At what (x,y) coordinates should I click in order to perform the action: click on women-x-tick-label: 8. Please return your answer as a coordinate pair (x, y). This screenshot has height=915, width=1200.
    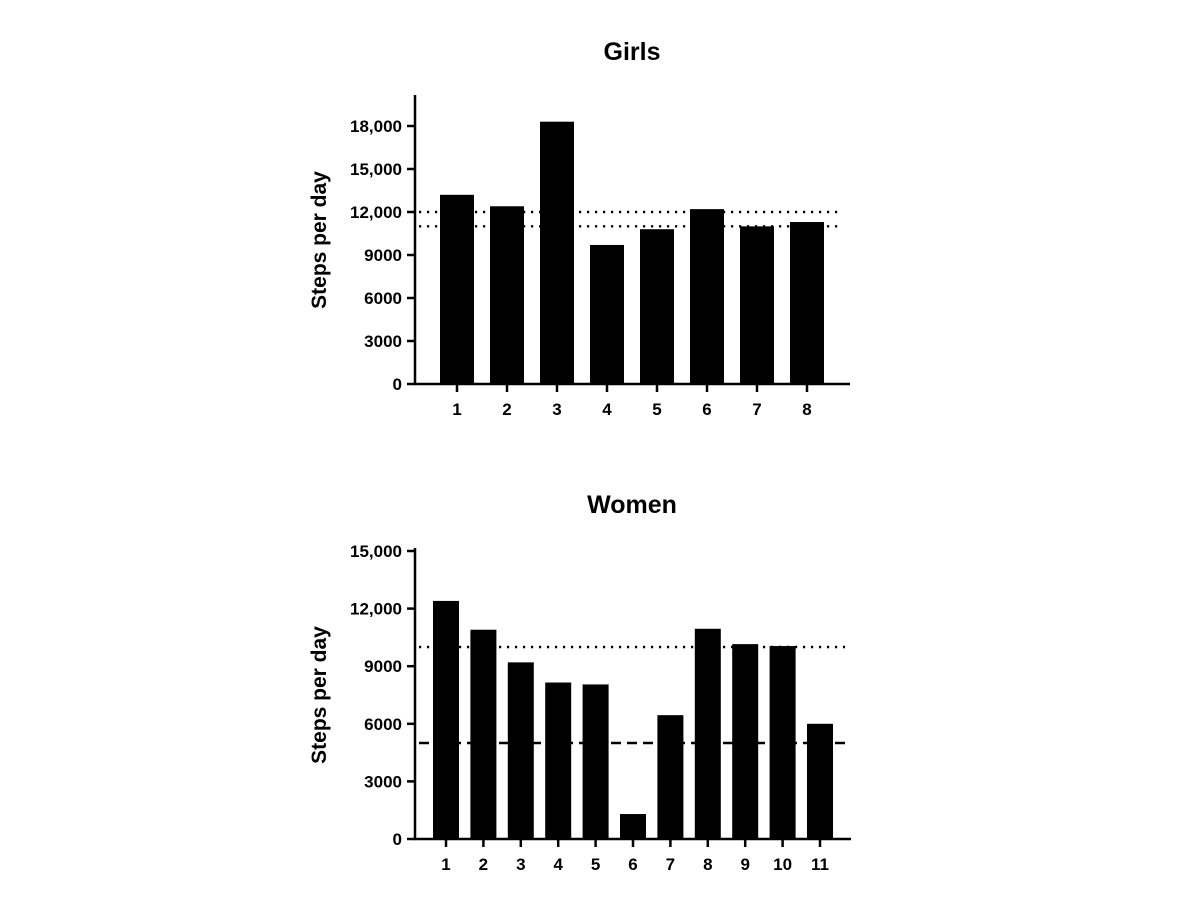
    Looking at the image, I should click on (707, 864).